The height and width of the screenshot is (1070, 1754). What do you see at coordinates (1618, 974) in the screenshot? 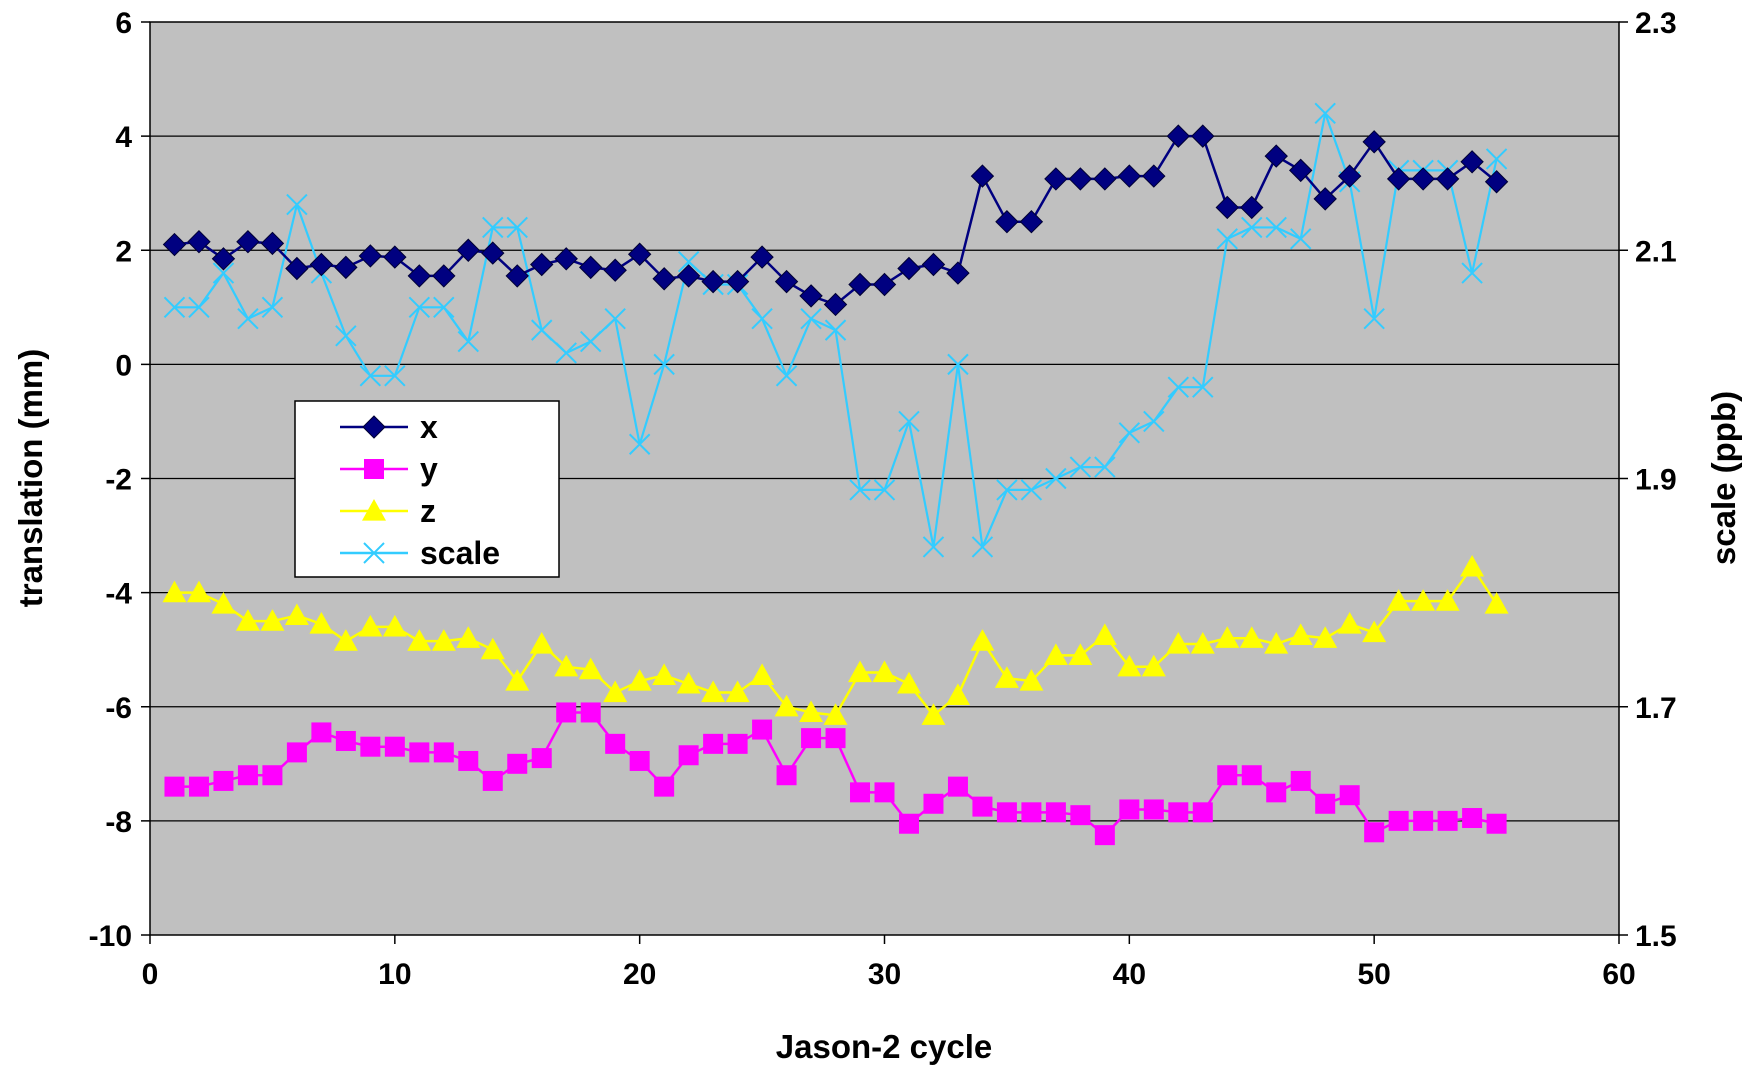
I see `x-tick-label: 60` at bounding box center [1618, 974].